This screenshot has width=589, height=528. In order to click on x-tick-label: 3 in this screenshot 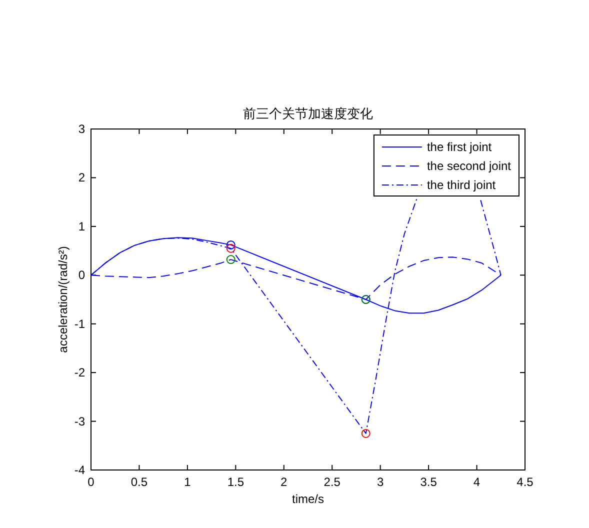, I will do `click(380, 482)`.